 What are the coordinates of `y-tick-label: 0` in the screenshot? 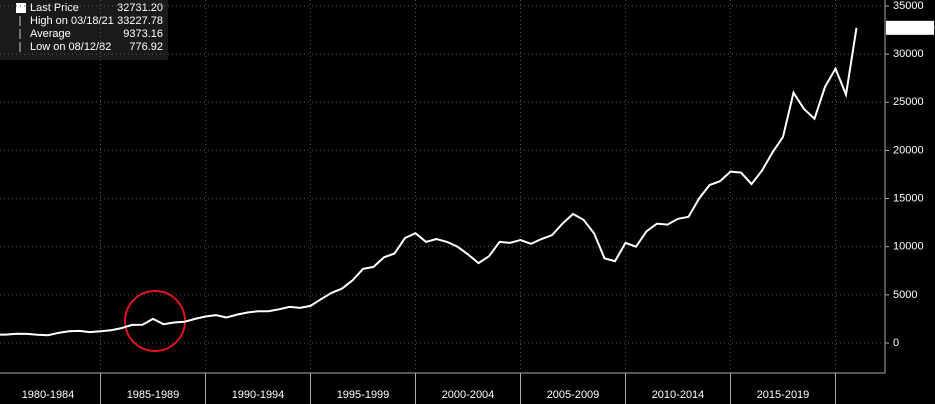 It's located at (896, 343).